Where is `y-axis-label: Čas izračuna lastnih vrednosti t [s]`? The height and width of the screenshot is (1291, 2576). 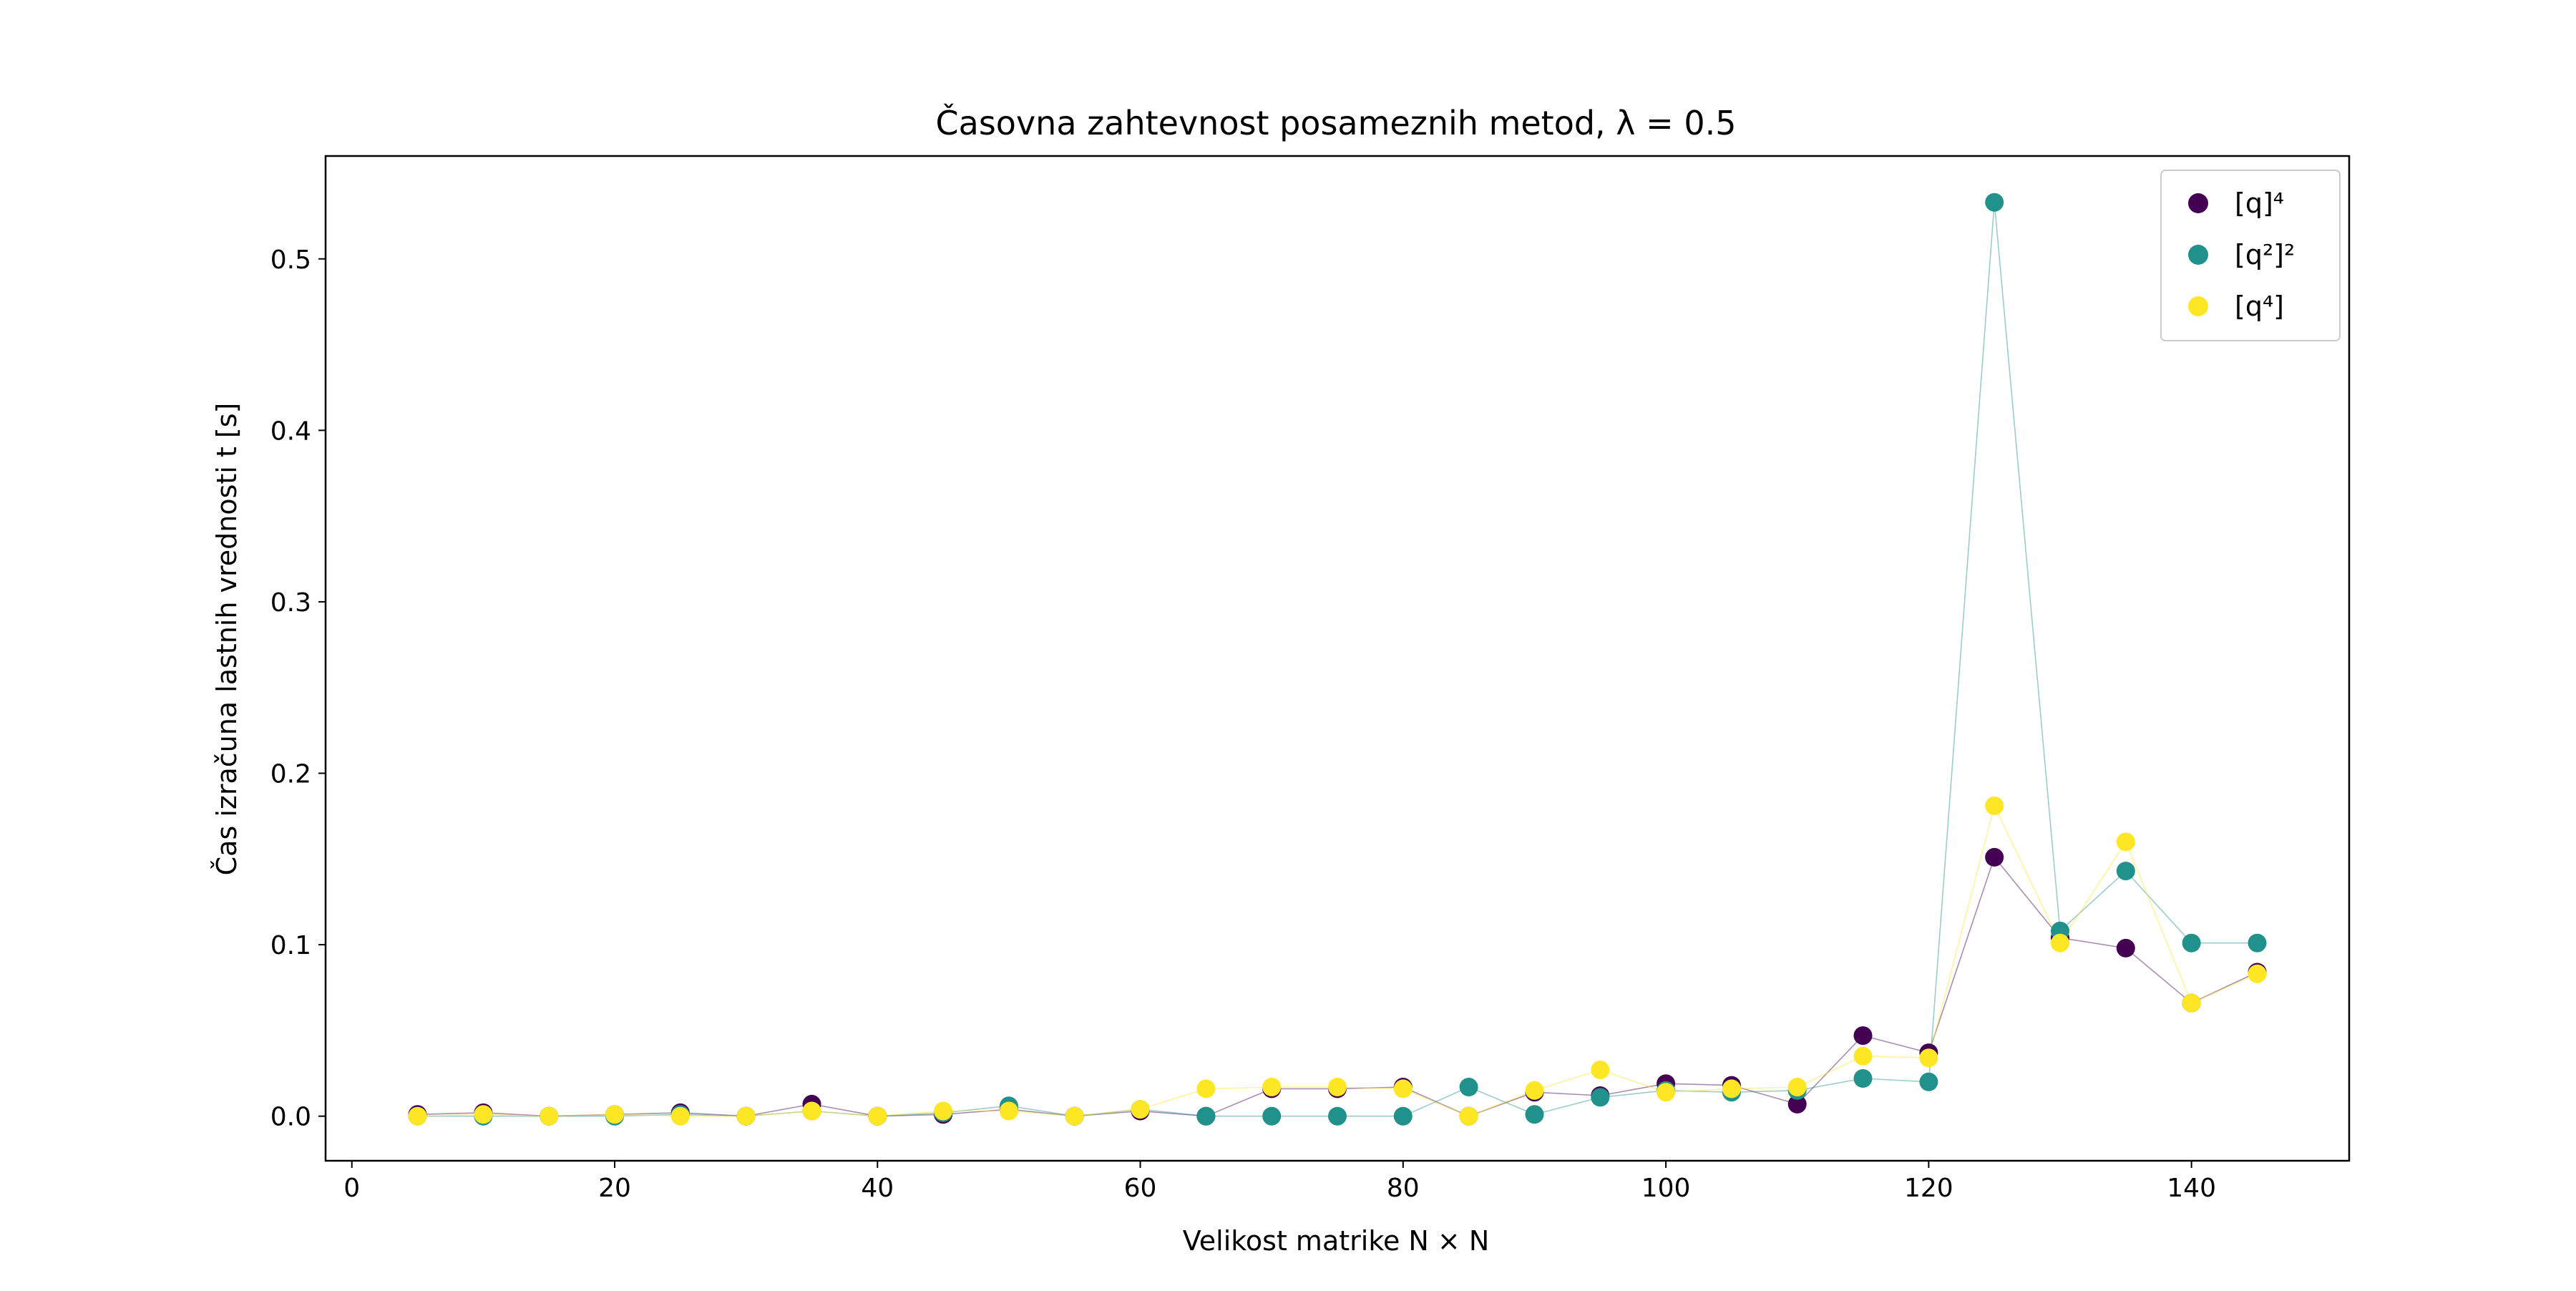 y-axis-label: Čas izračuna lastnih vrednosti t [s] is located at coordinates (227, 639).